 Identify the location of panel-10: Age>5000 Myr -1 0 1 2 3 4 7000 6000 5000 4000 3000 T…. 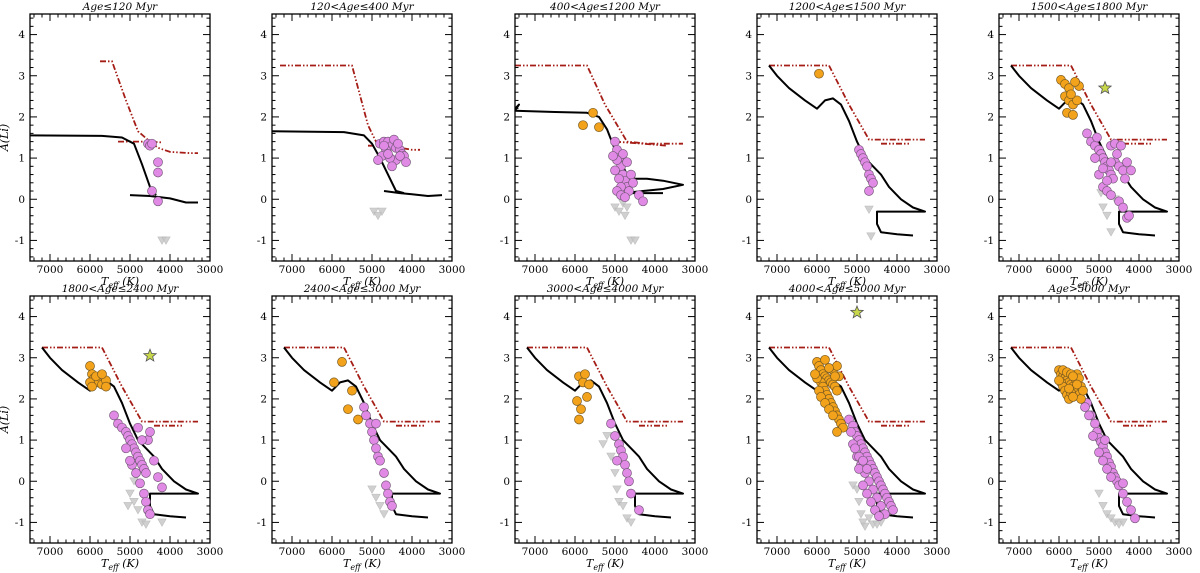
(1088, 427).